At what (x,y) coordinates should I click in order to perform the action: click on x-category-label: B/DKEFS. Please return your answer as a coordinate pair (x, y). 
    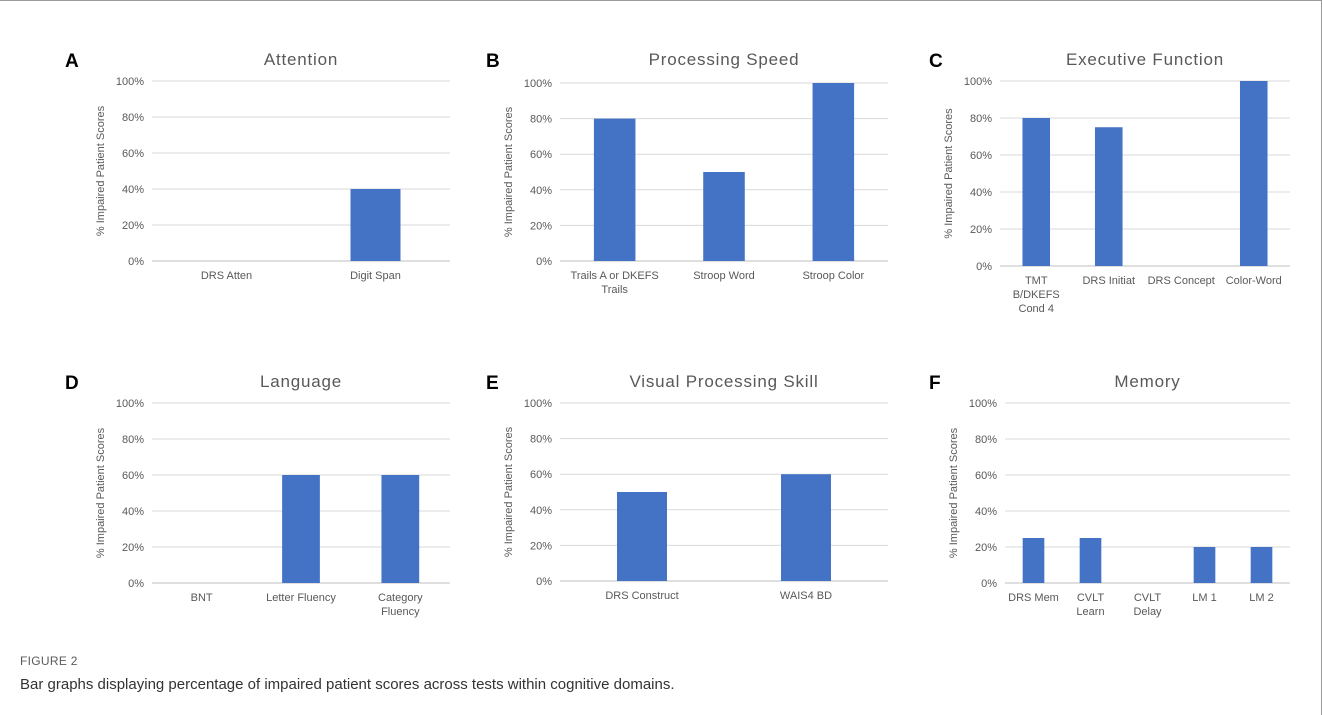
    Looking at the image, I should click on (1036, 295).